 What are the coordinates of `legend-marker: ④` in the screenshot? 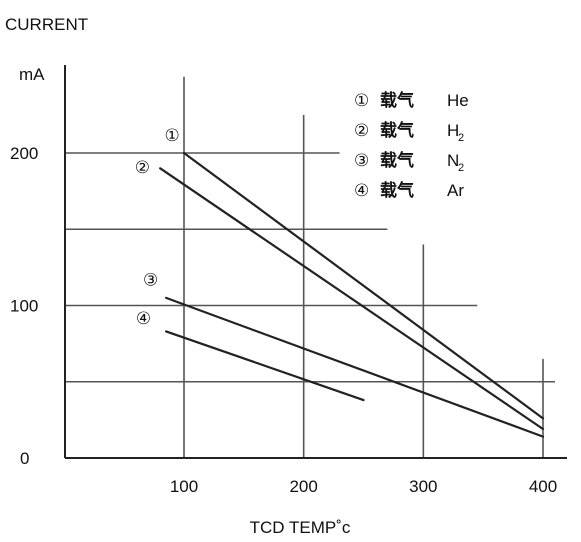 It's located at (361, 190).